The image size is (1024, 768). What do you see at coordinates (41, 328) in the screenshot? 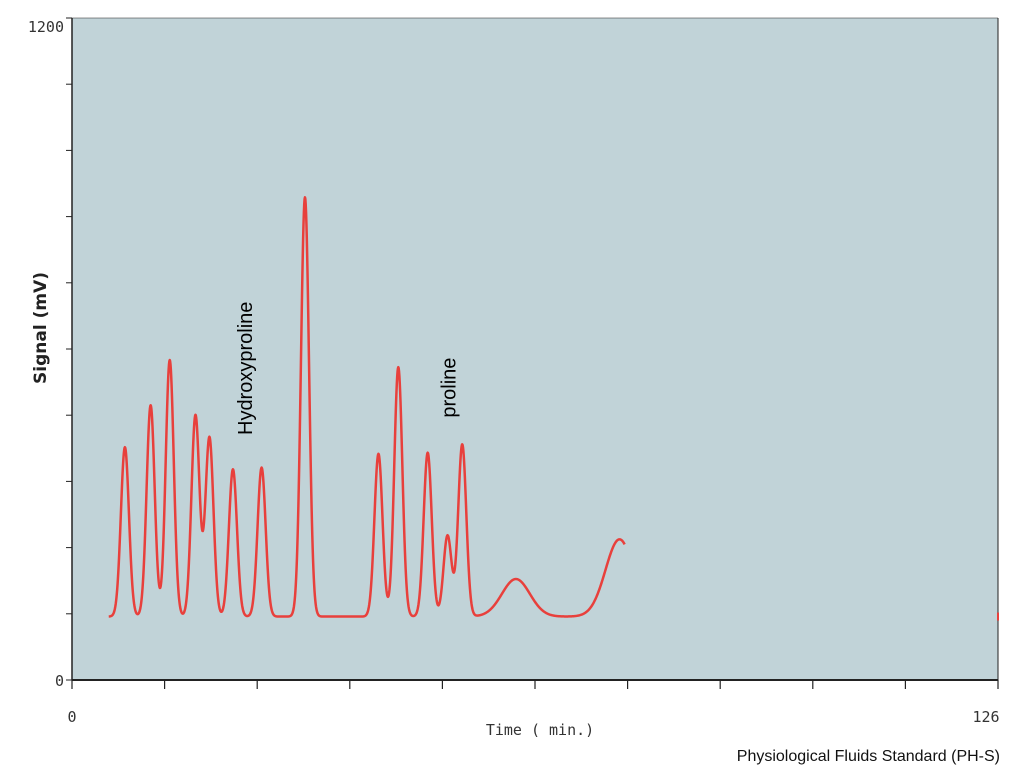
I see `y-axis-title: Signal (mV)` at bounding box center [41, 328].